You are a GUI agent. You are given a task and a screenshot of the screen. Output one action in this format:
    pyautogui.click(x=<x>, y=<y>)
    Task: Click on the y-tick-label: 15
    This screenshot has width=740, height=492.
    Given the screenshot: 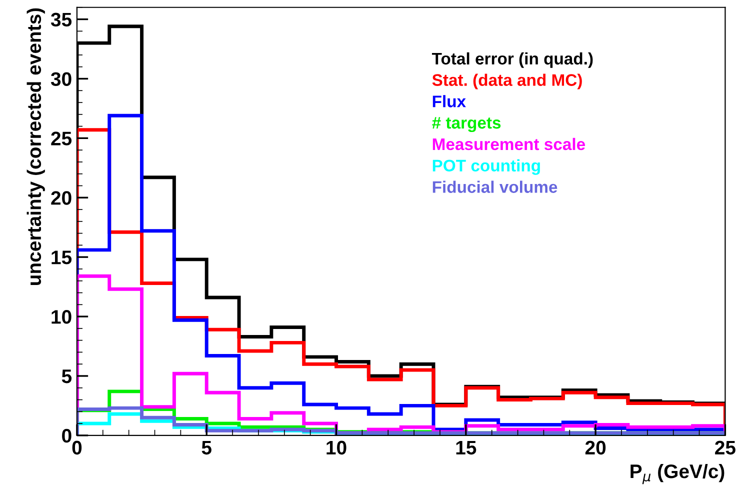 What is the action you would take?
    pyautogui.click(x=62, y=257)
    